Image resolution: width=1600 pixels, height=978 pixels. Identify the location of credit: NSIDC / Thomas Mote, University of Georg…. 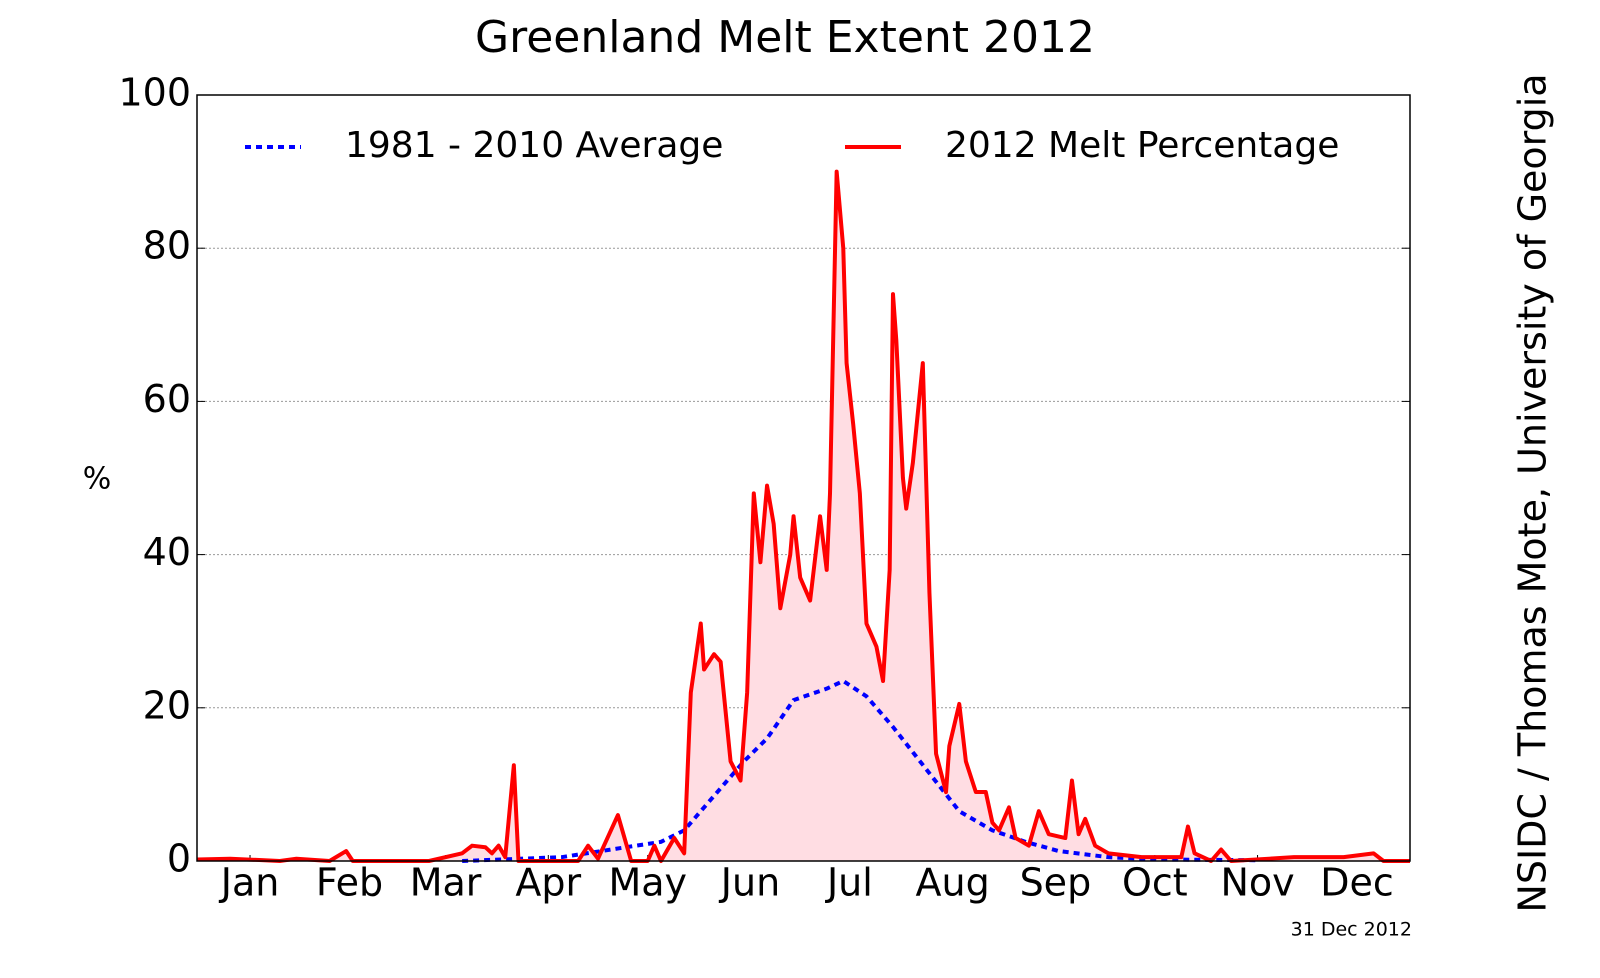
(1533, 492).